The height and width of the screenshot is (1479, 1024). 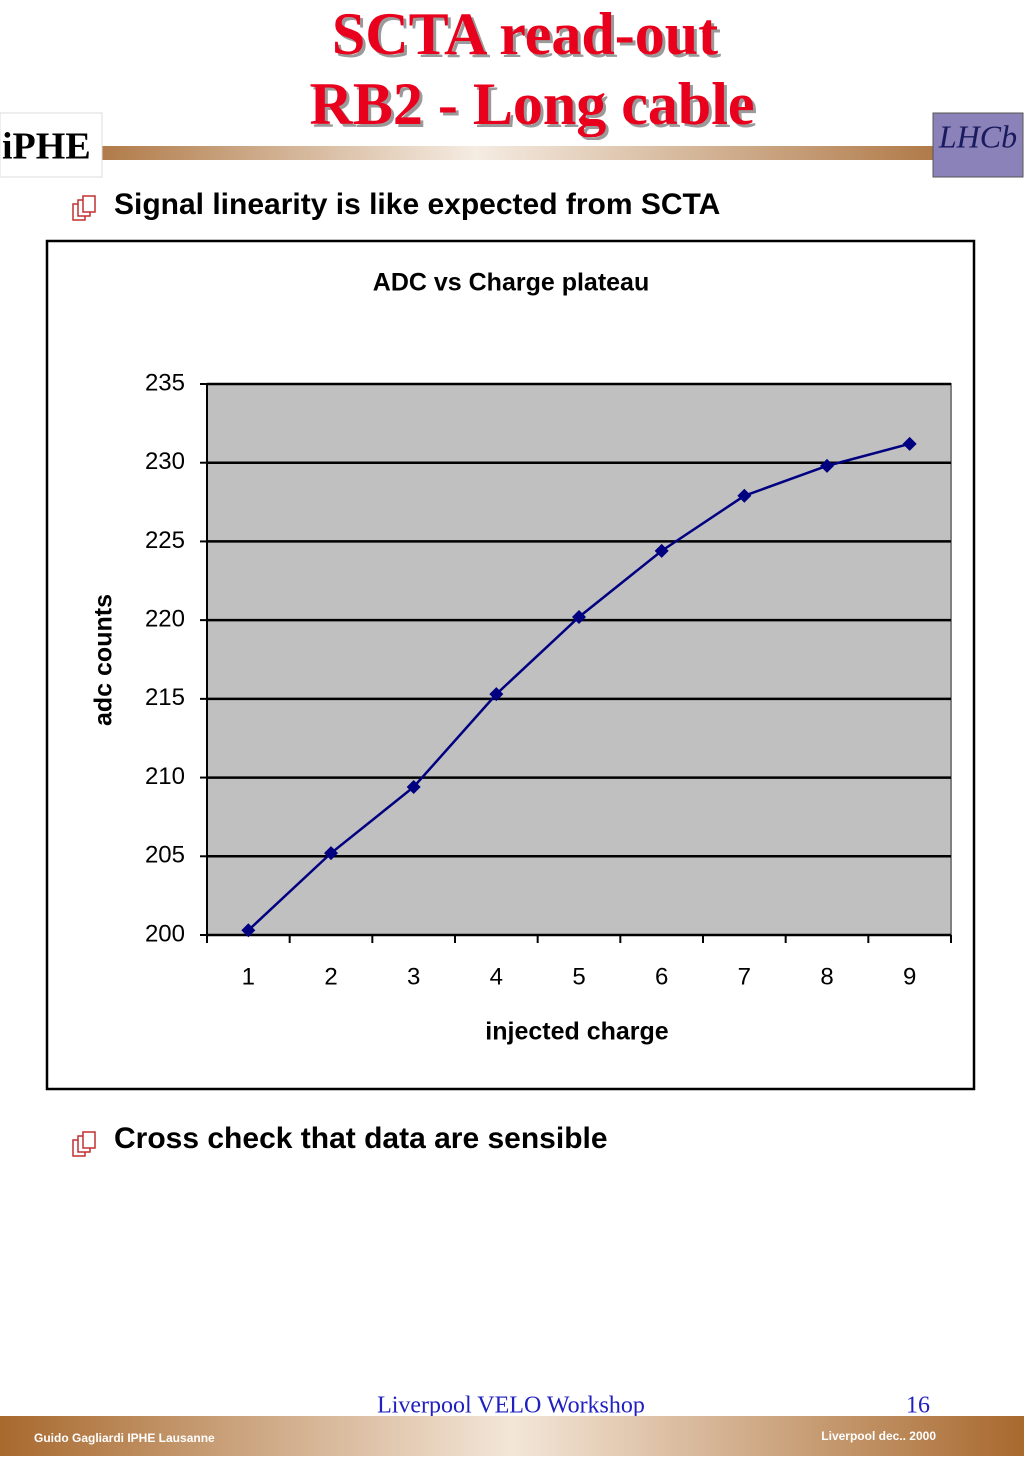 What do you see at coordinates (165, 618) in the screenshot?
I see `y-tick-label: 220` at bounding box center [165, 618].